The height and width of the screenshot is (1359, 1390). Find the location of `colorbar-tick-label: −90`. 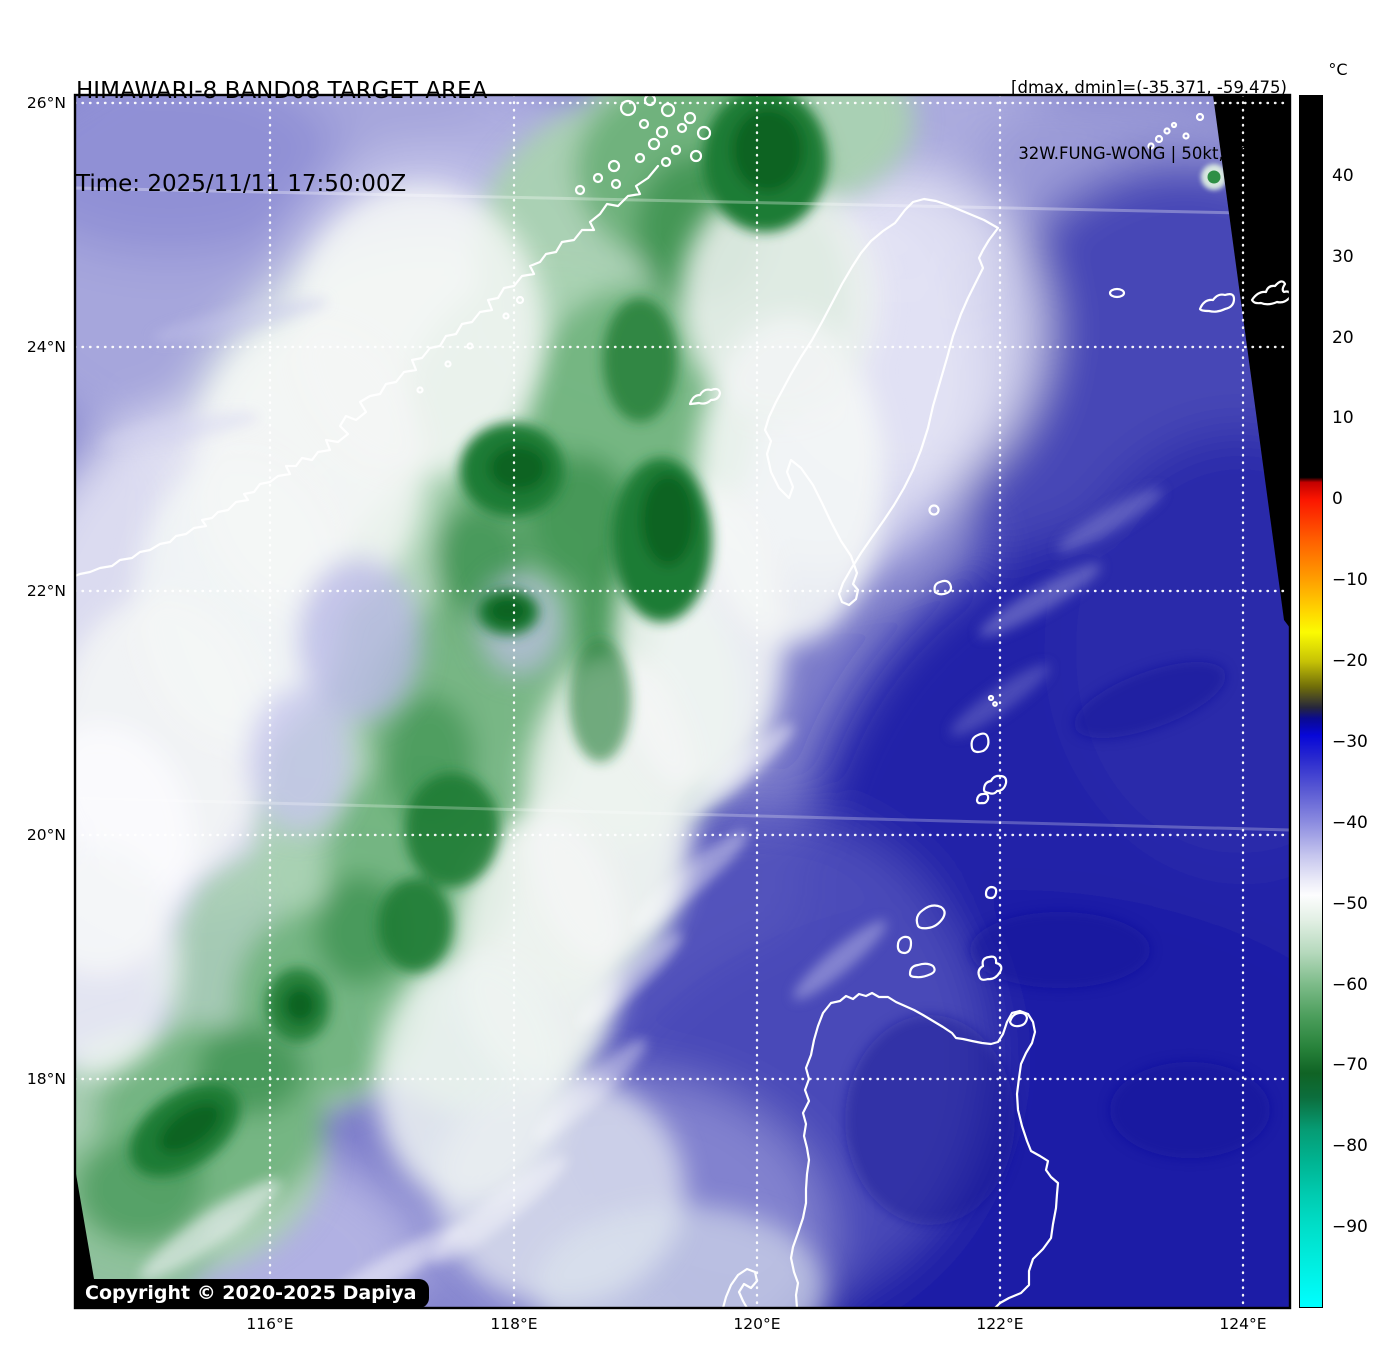

colorbar-tick-label: −90 is located at coordinates (1350, 1227).